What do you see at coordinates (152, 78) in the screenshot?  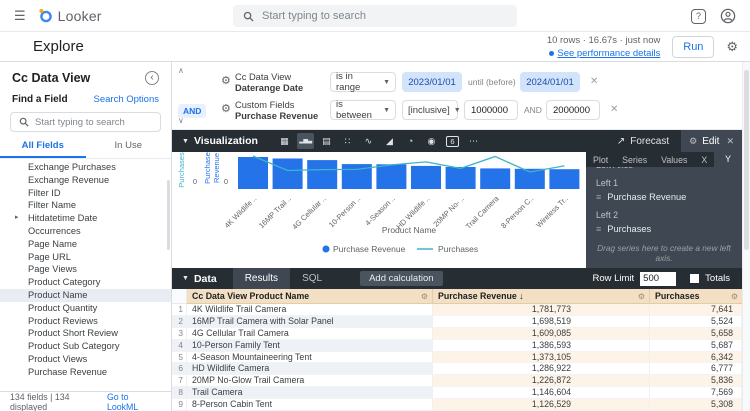 I see `collapse-sidebar-icon: ‹` at bounding box center [152, 78].